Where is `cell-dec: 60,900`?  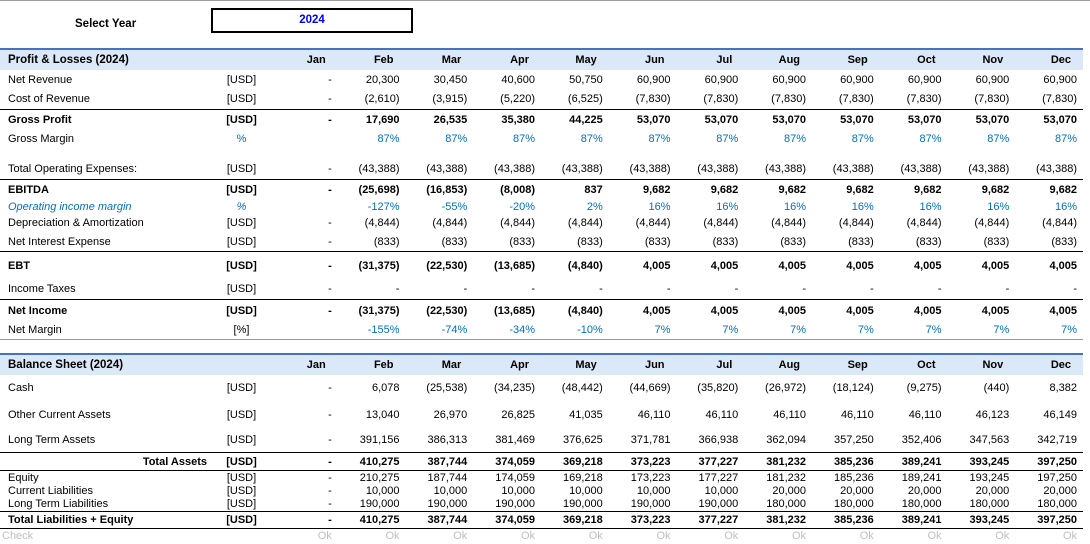
cell-dec: 60,900 is located at coordinates (1060, 79).